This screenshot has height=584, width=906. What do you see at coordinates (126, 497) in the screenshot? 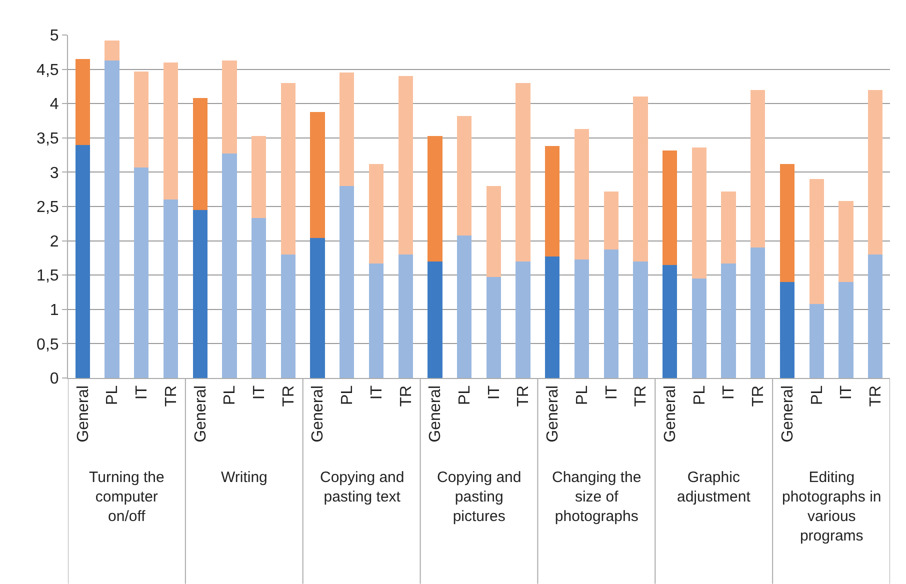
I see `text: Turning the computer on/off` at bounding box center [126, 497].